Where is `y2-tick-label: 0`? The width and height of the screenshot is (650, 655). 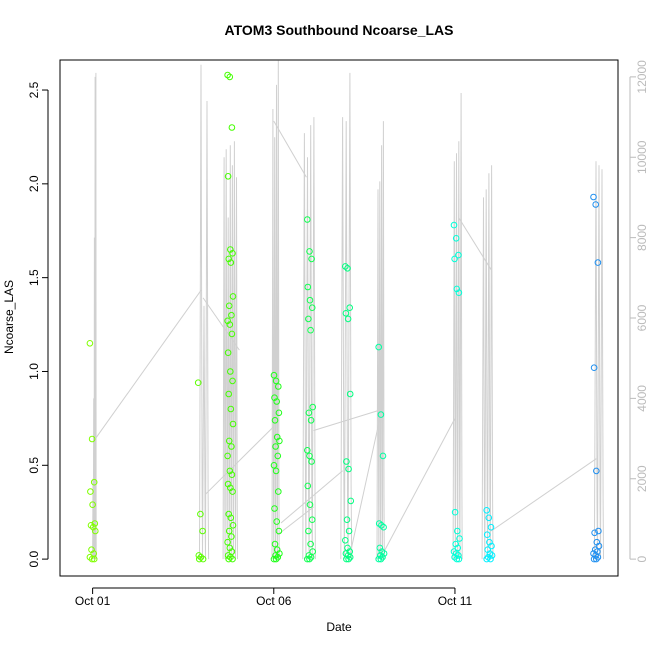
y2-tick-label: 0 is located at coordinates (642, 558).